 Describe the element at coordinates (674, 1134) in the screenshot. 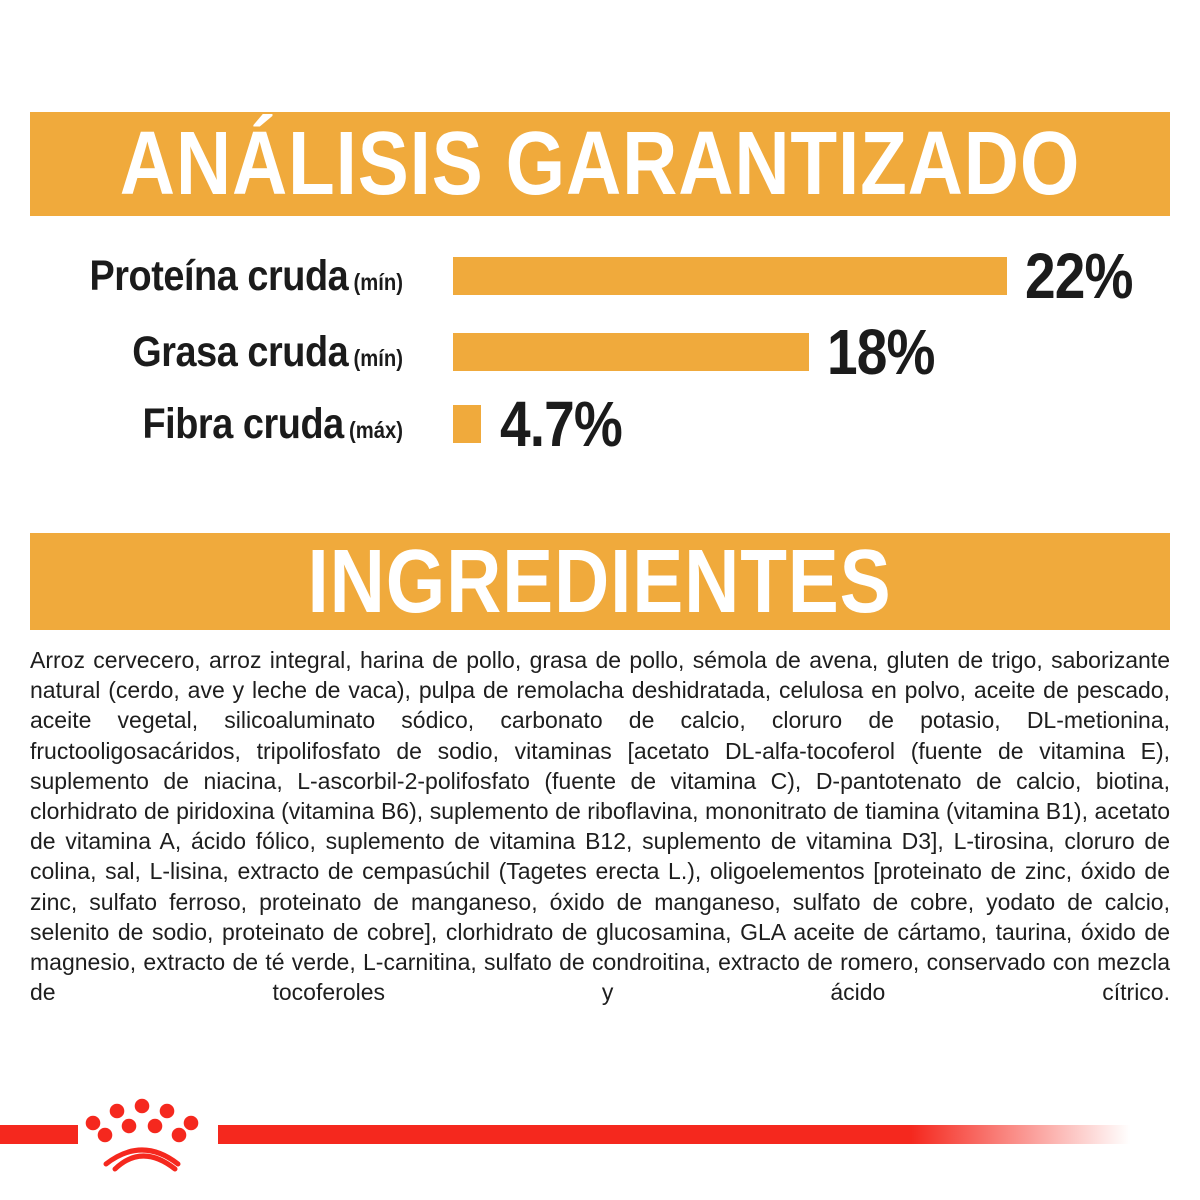

I see `brand-ribbon-right` at that location.